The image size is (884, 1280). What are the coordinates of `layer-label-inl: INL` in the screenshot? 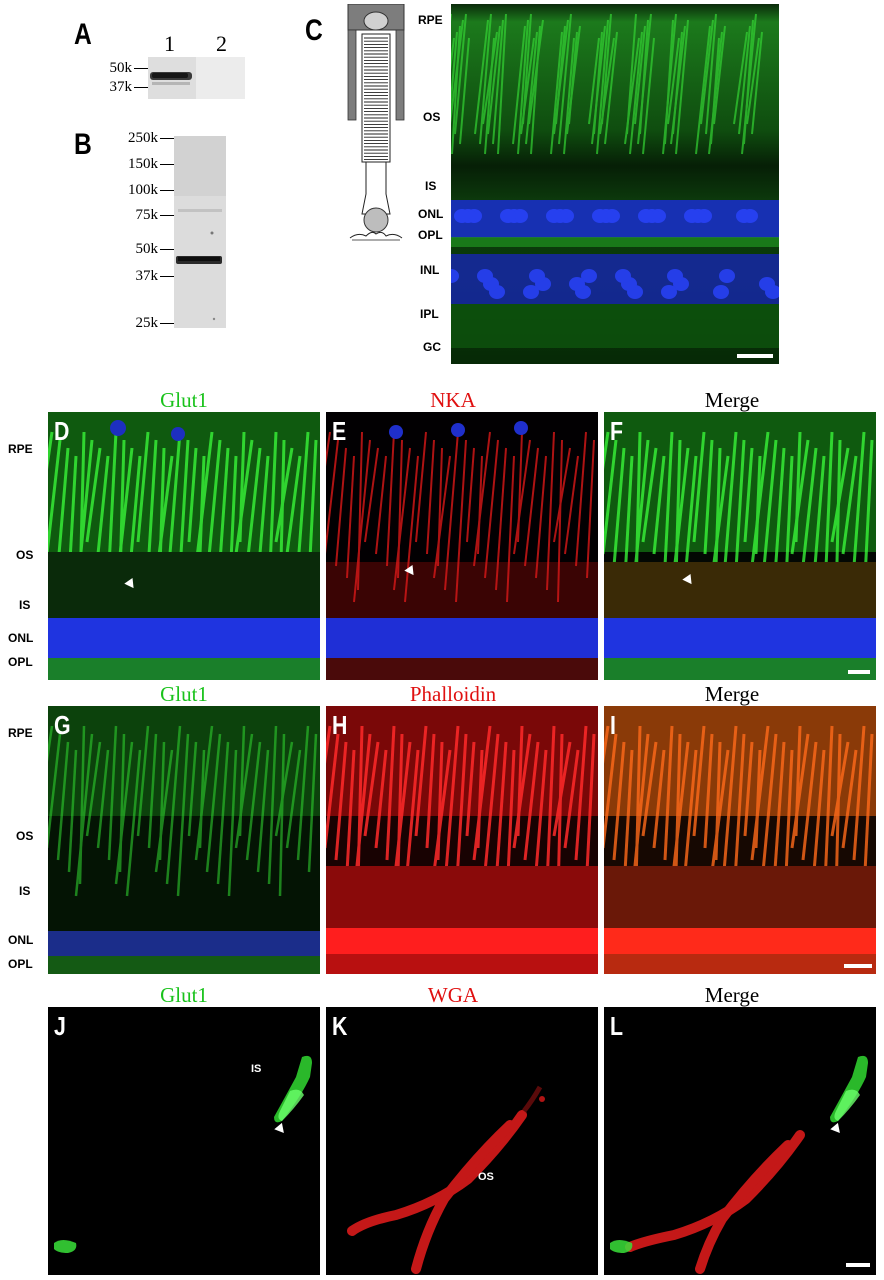 It's located at (430, 270).